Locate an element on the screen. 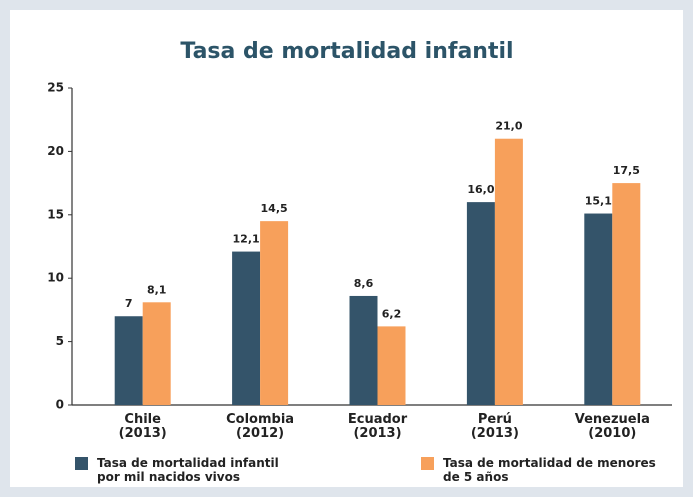 The width and height of the screenshot is (693, 501). value-label: 16,0 is located at coordinates (480, 189).